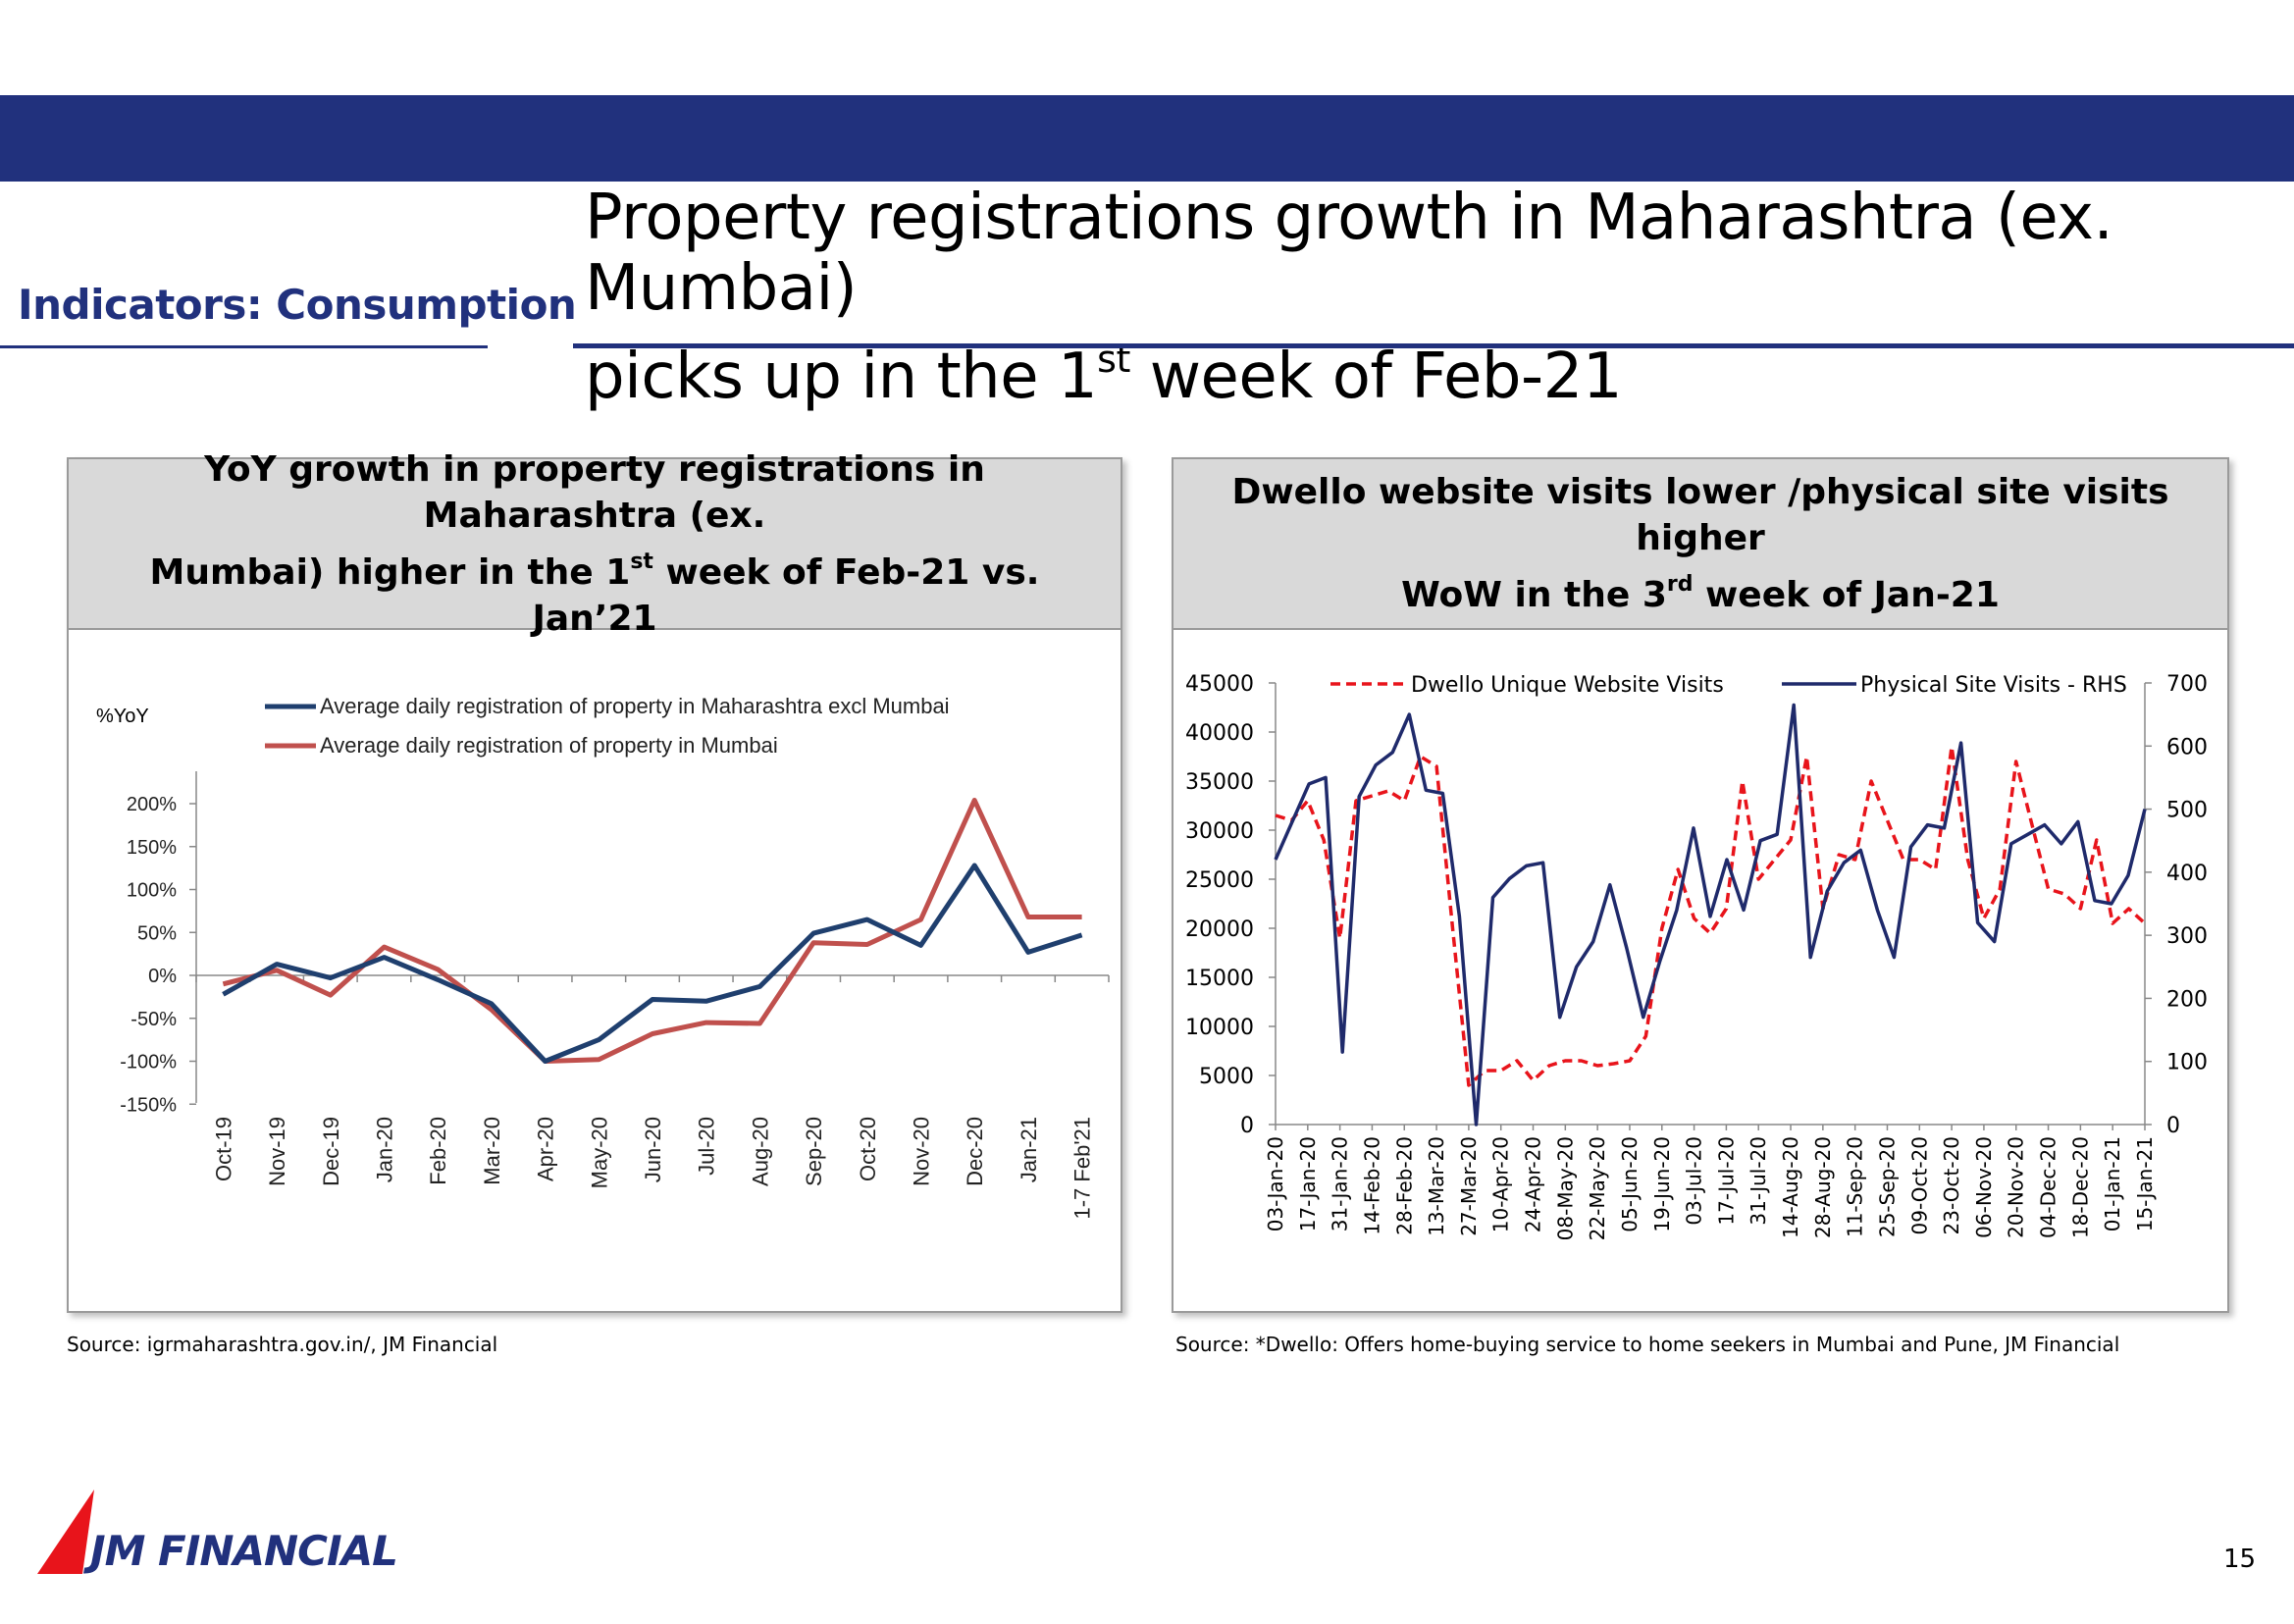  Describe the element at coordinates (152, 848) in the screenshot. I see `y-tick-label: 150%` at that location.